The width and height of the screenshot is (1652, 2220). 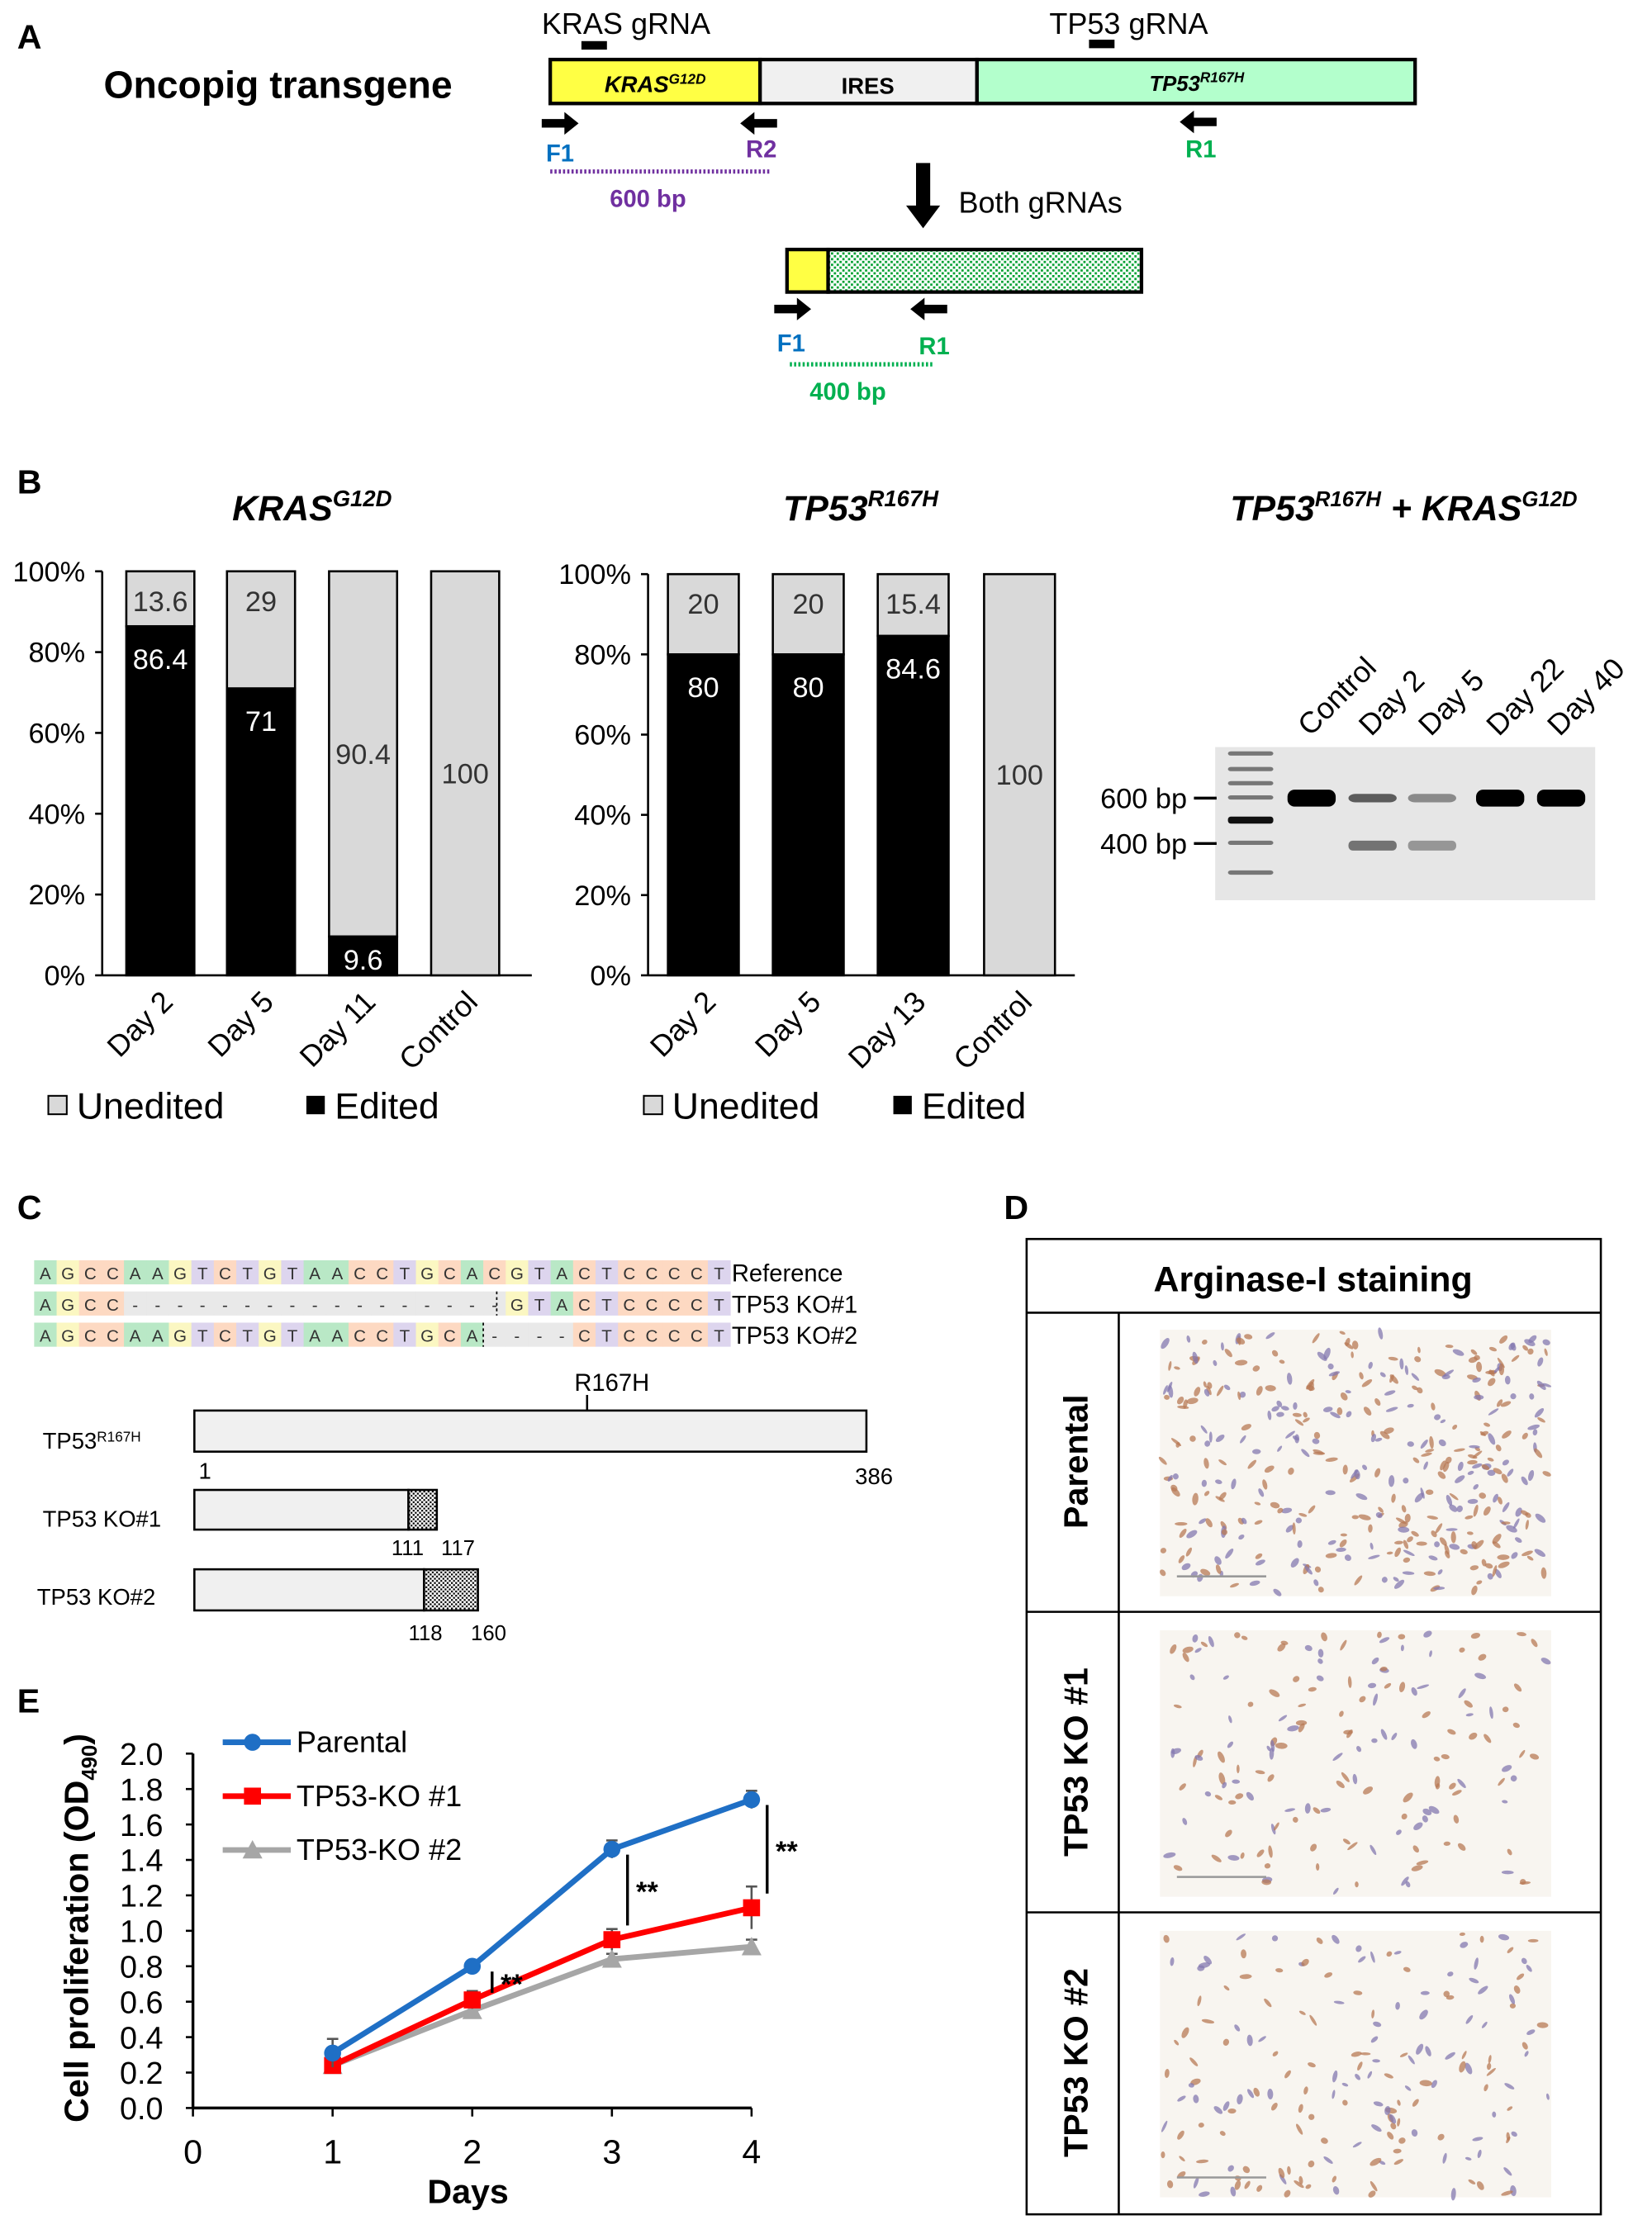 I want to click on kras-segment-label: KRASG12D, so click(x=655, y=83).